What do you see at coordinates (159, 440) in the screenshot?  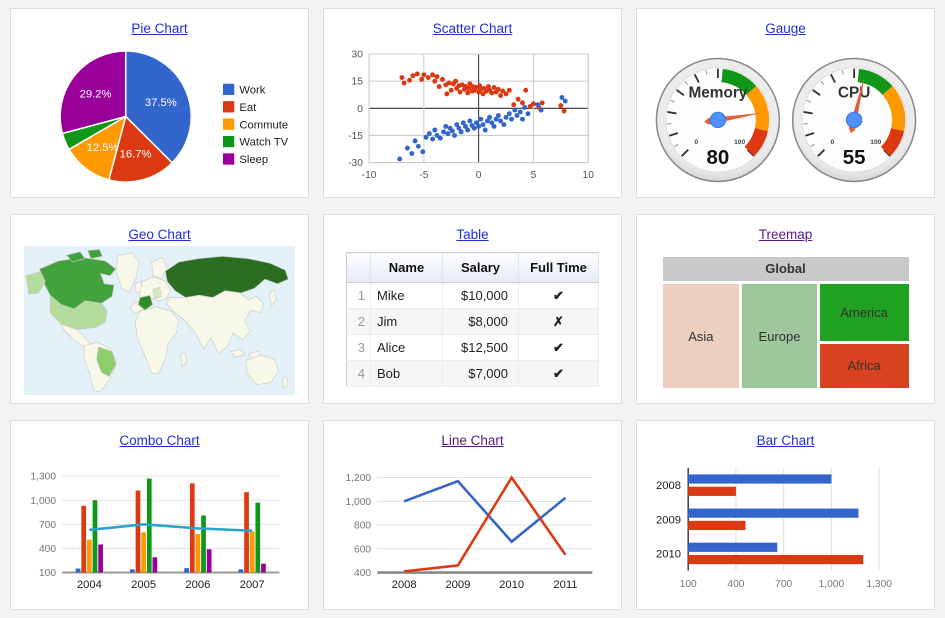 I see `combo-chart-link: Combo Chart` at bounding box center [159, 440].